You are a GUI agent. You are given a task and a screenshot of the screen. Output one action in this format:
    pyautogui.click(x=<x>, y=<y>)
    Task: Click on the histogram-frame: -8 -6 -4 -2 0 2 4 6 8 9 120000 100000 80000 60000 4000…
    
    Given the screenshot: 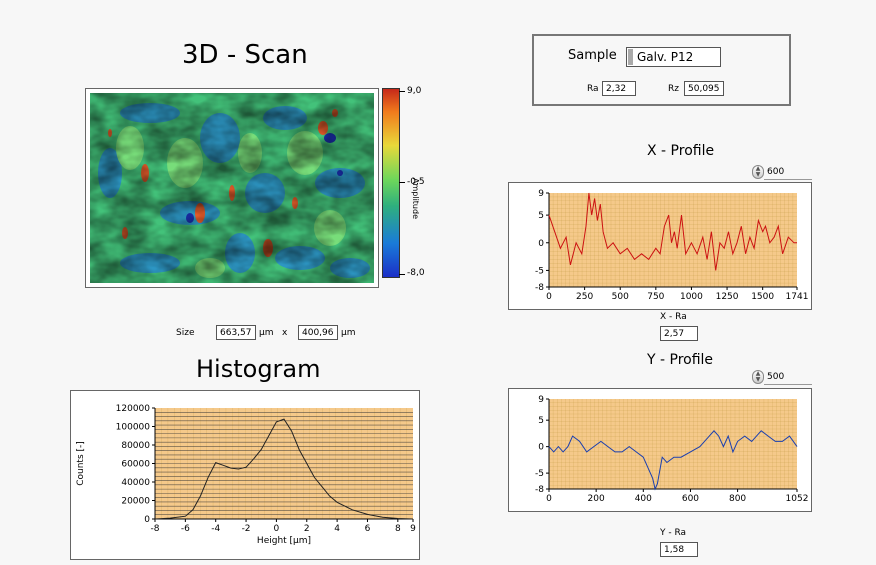 What is the action you would take?
    pyautogui.click(x=245, y=475)
    